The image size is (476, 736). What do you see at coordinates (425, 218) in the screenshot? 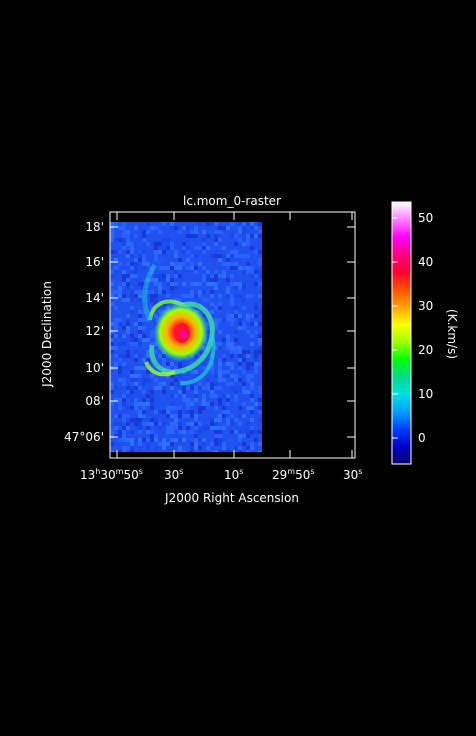
I see `colorbar-tick-label: 50` at bounding box center [425, 218].